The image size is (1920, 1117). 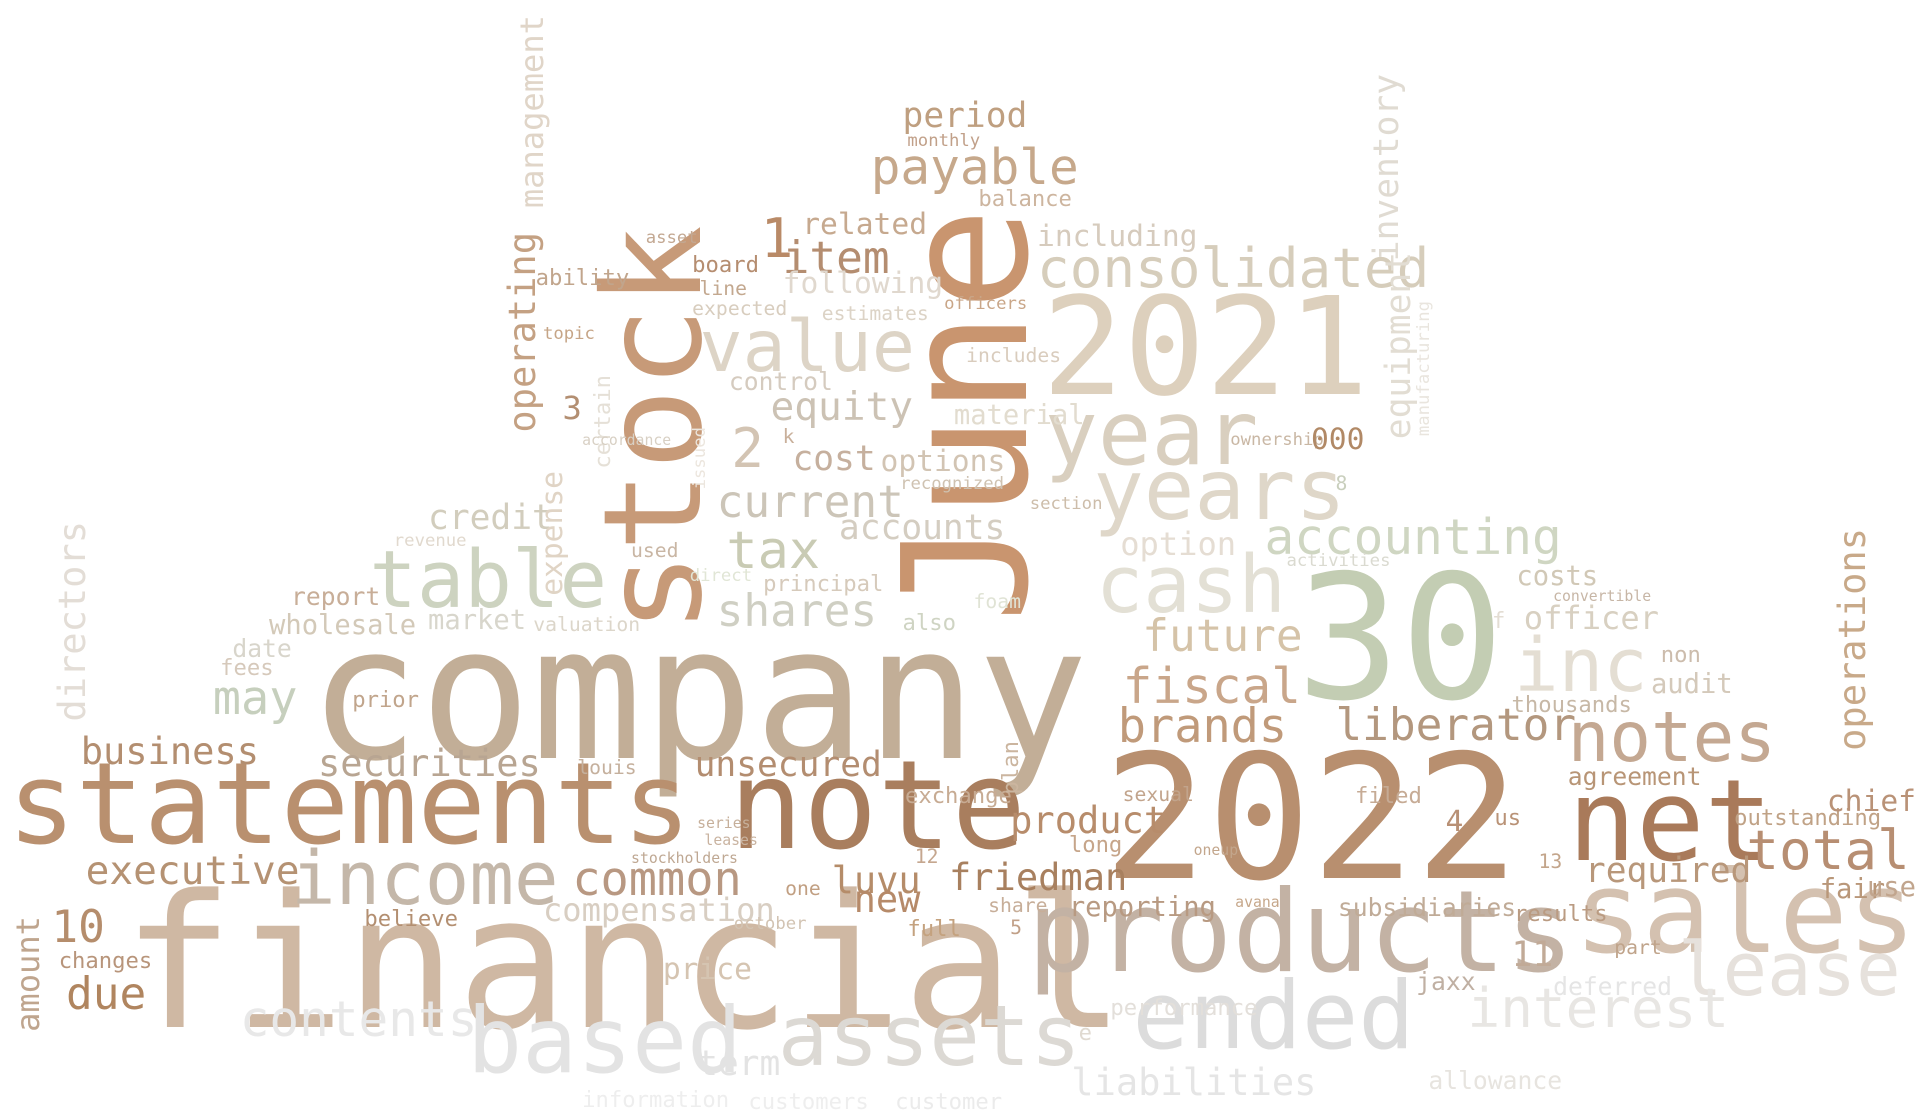 What do you see at coordinates (1202, 726) in the screenshot?
I see `cloud-word-31: brands` at bounding box center [1202, 726].